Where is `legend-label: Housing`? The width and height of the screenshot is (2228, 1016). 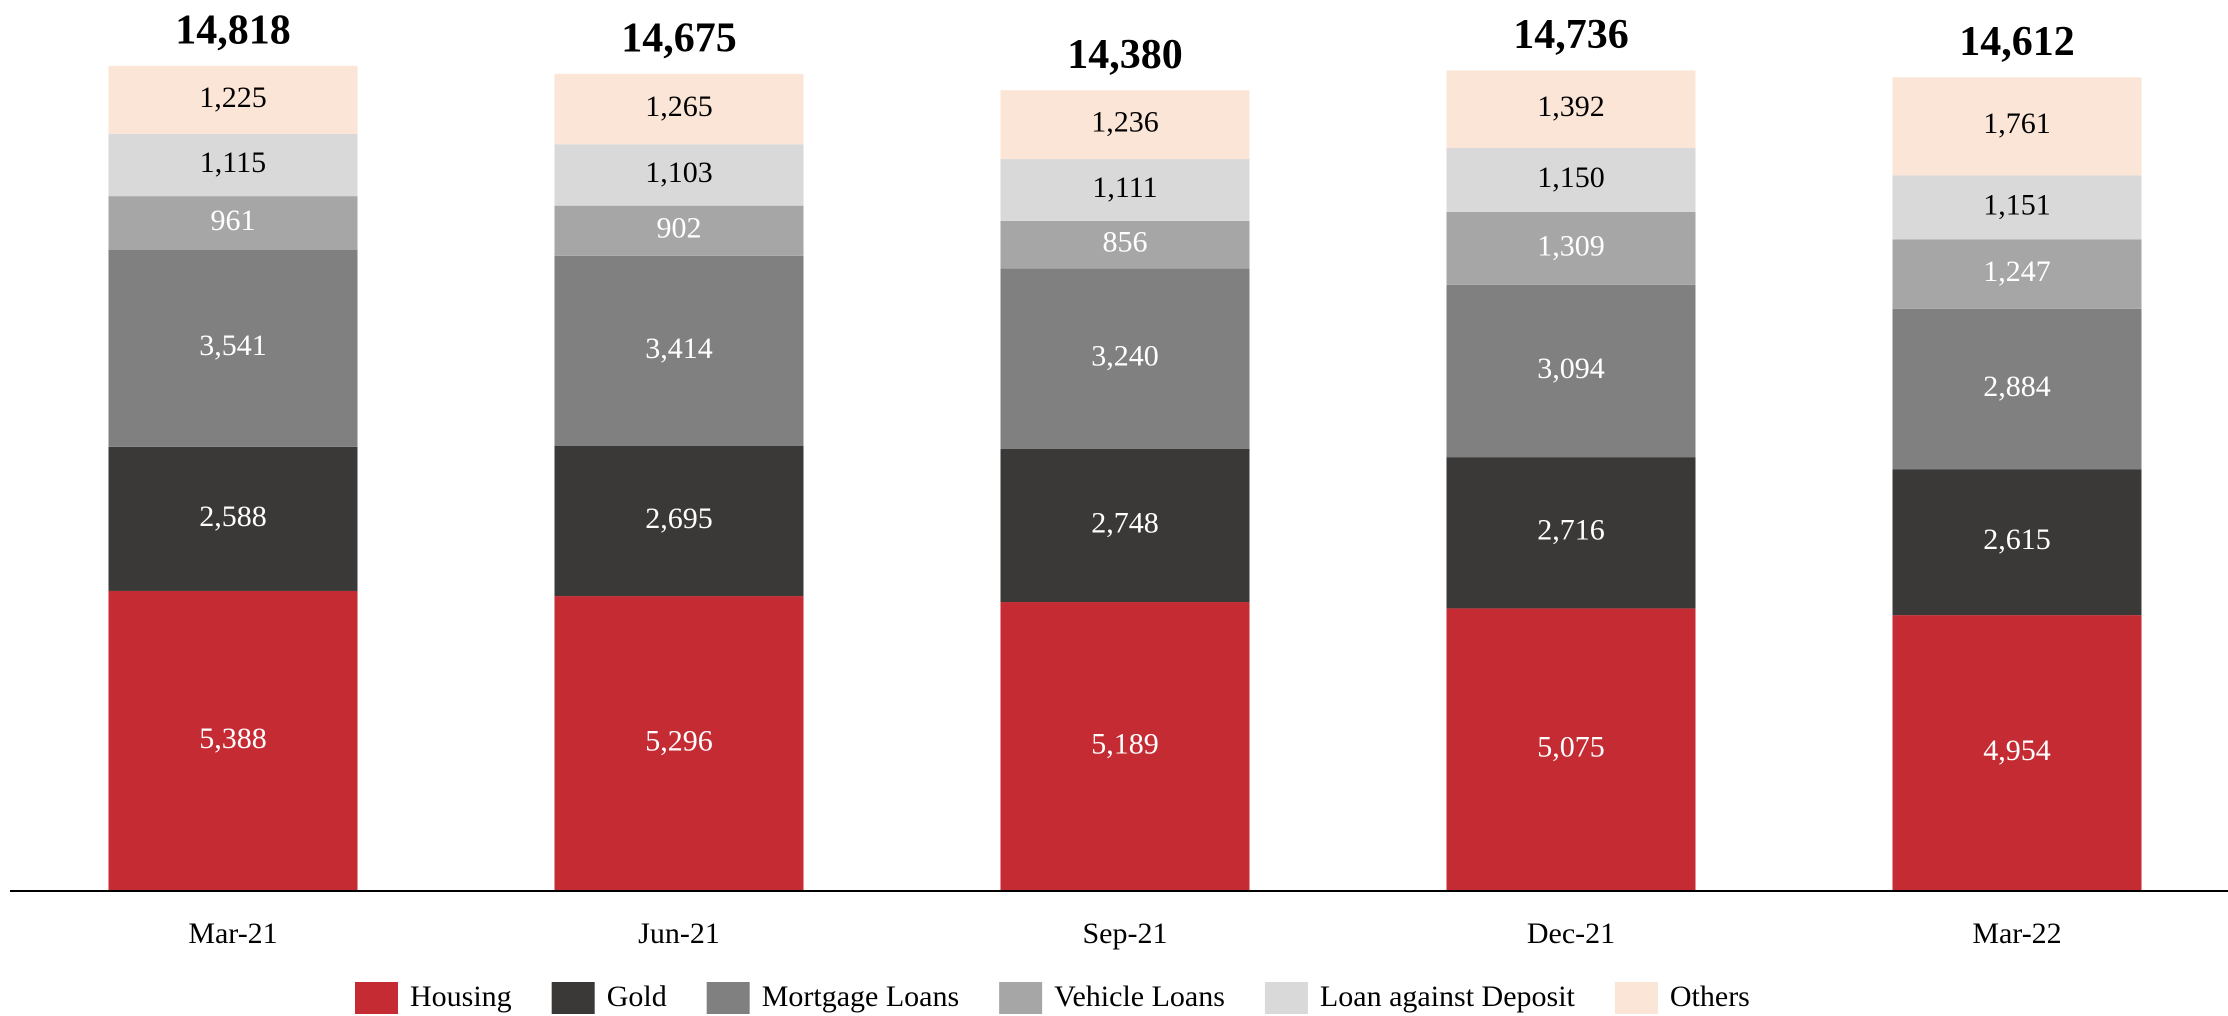
legend-label: Housing is located at coordinates (461, 996).